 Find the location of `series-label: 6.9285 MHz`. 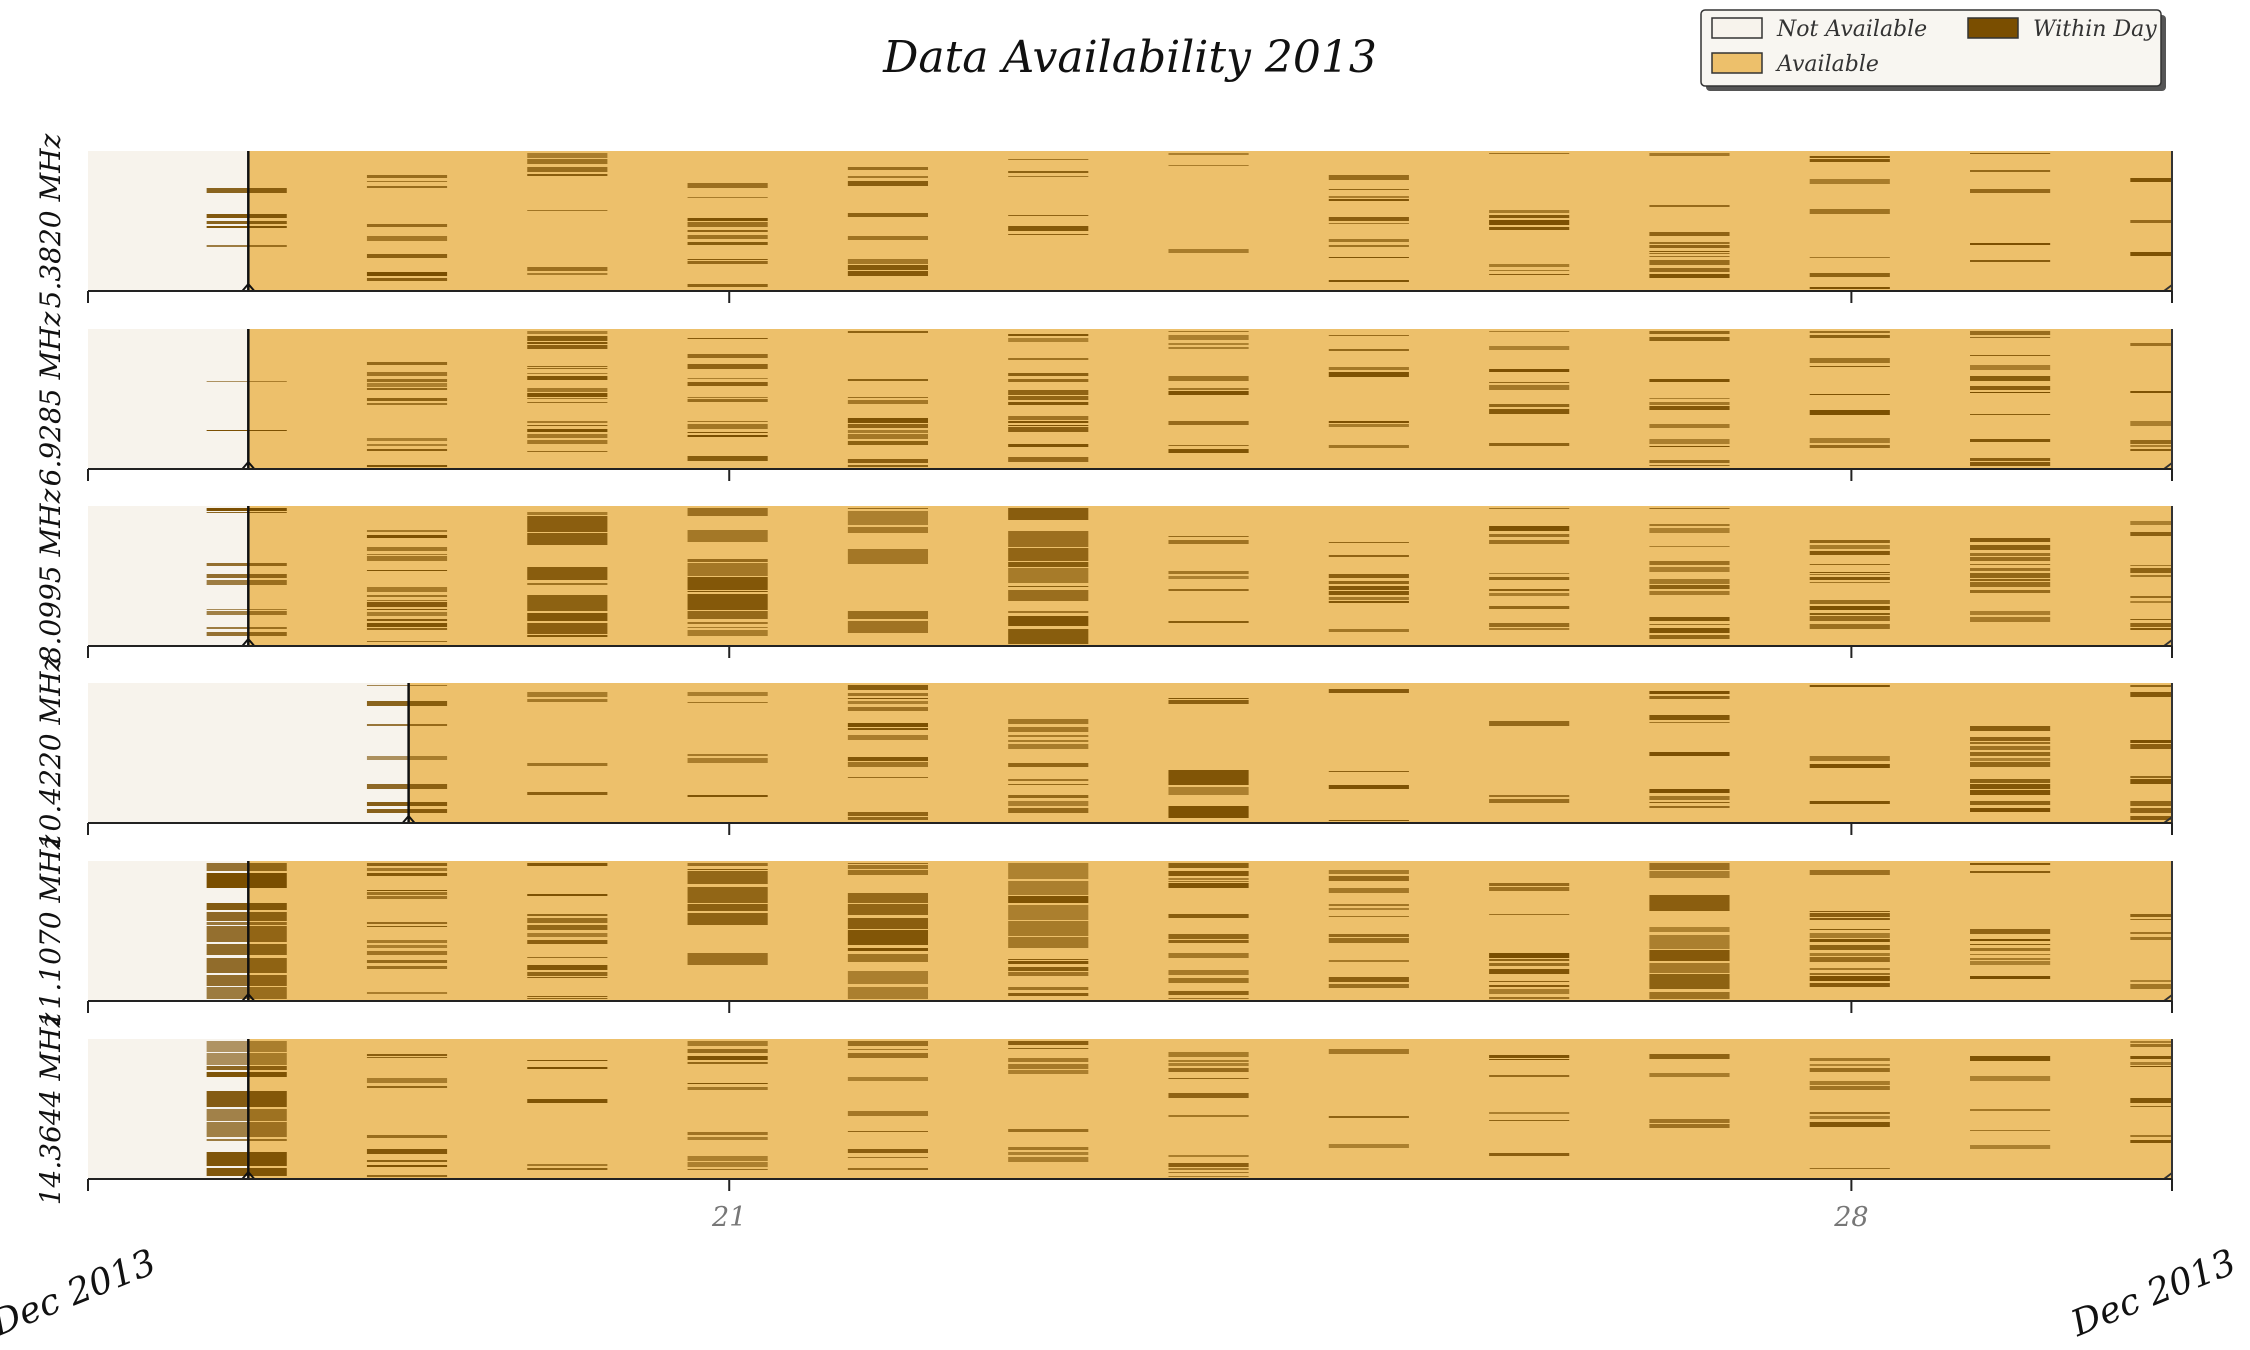

series-label: 6.9285 MHz is located at coordinates (50, 398).